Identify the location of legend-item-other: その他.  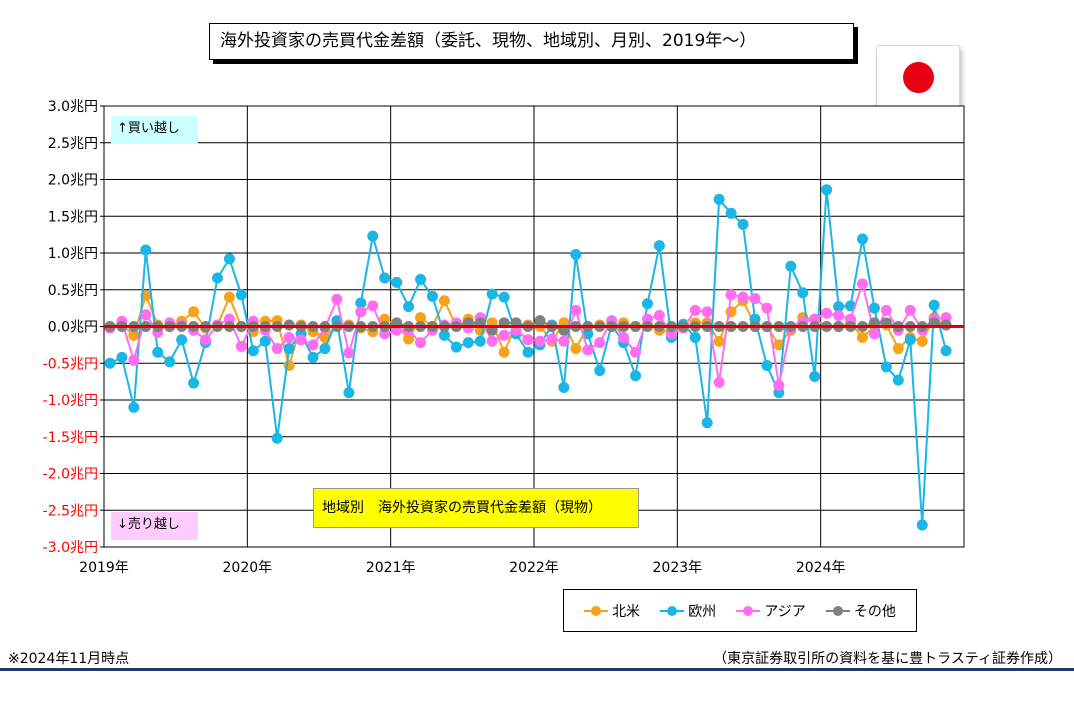
(860, 611).